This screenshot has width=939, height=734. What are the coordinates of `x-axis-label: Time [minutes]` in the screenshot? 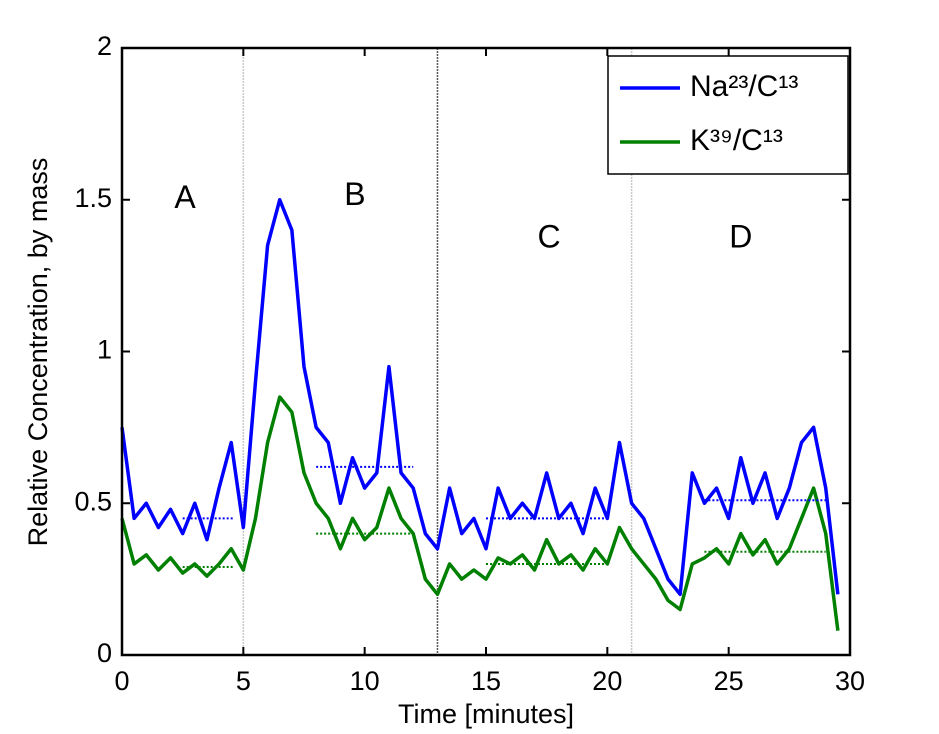 It's located at (486, 714).